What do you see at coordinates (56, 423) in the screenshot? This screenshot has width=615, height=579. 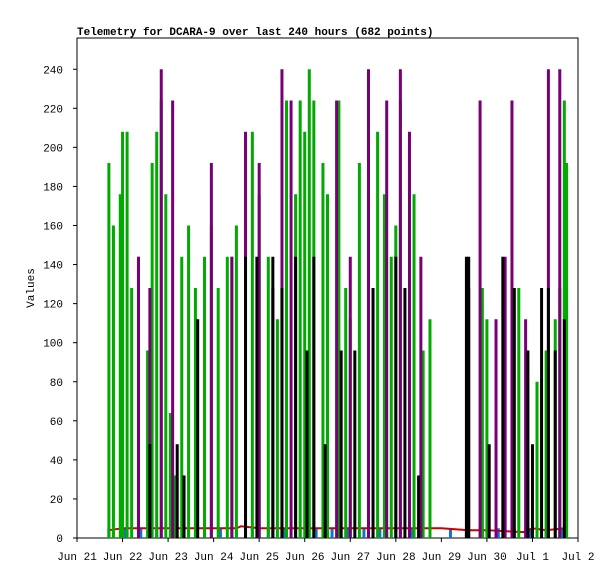 I see `y-tick-label: 60` at bounding box center [56, 423].